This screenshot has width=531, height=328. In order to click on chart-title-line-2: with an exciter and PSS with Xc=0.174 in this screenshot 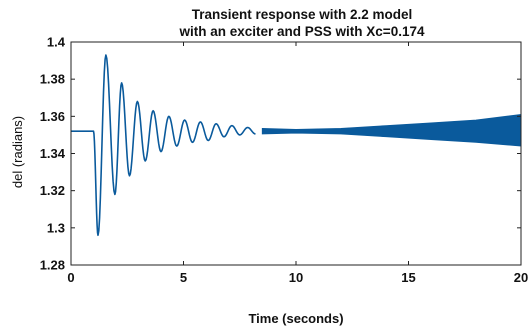, I will do `click(302, 31)`.